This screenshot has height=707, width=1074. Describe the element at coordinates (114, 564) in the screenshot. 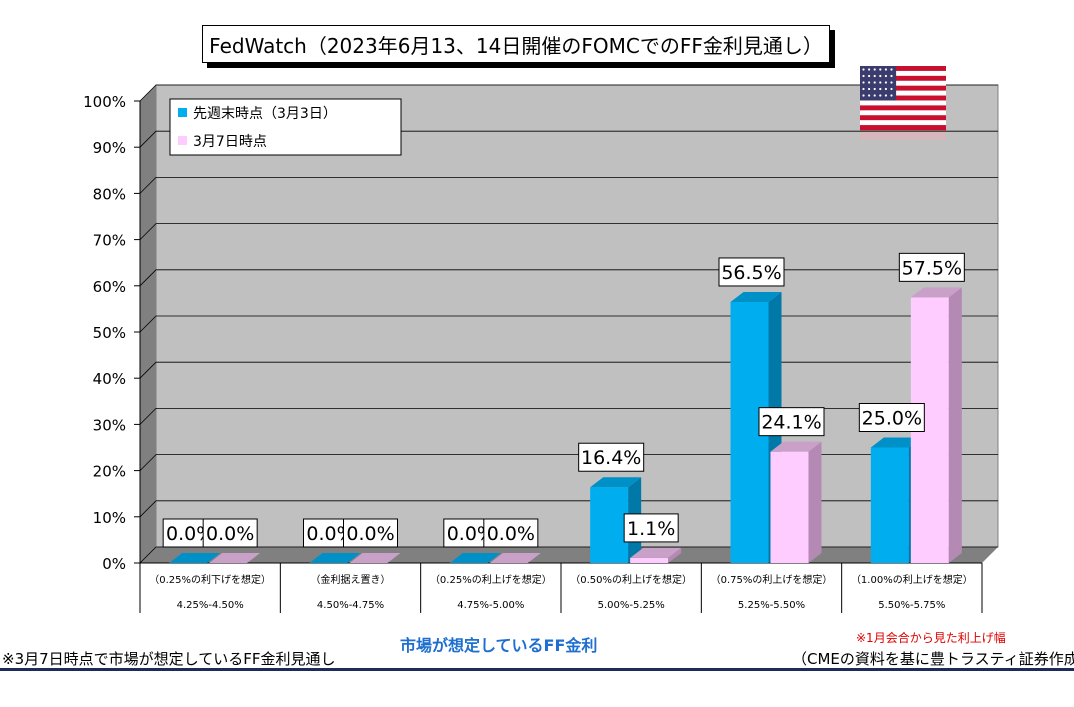

I see `y-tick-label: 0%` at that location.